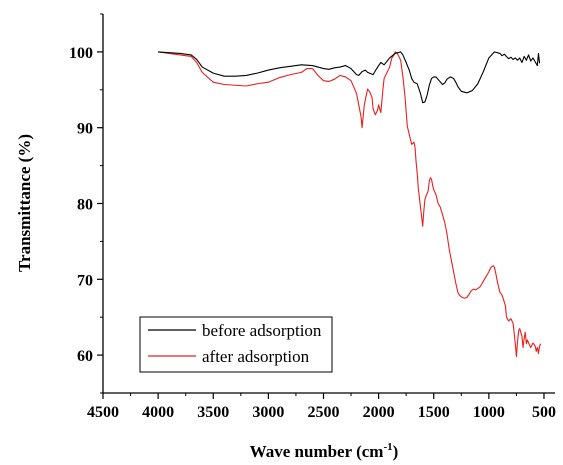 This screenshot has height=465, width=563. What do you see at coordinates (349, 77) in the screenshot?
I see `series-line-before-adsorption` at bounding box center [349, 77].